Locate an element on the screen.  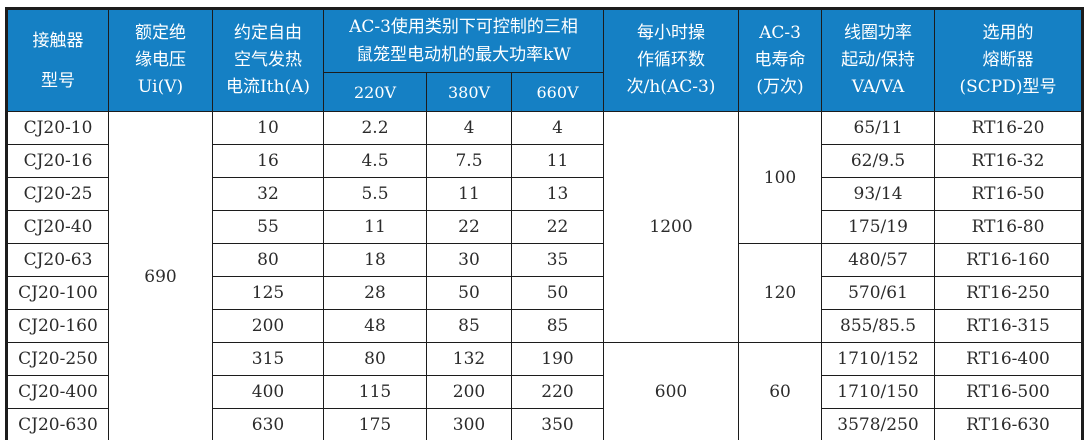
cell-fuse: RT16-160 is located at coordinates (1009, 260).